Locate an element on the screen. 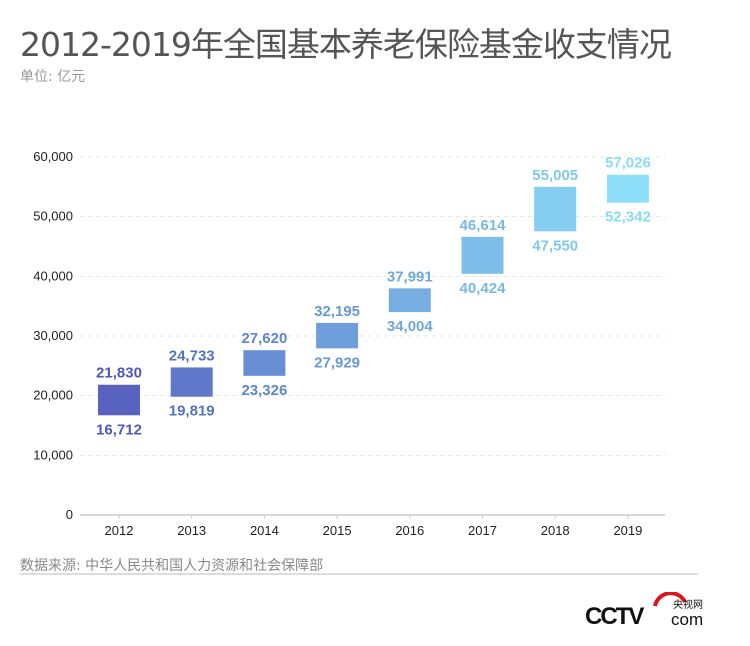  data-source: 数据来源: 中华人民共和国人力资源和社会保障部 is located at coordinates (172, 566).